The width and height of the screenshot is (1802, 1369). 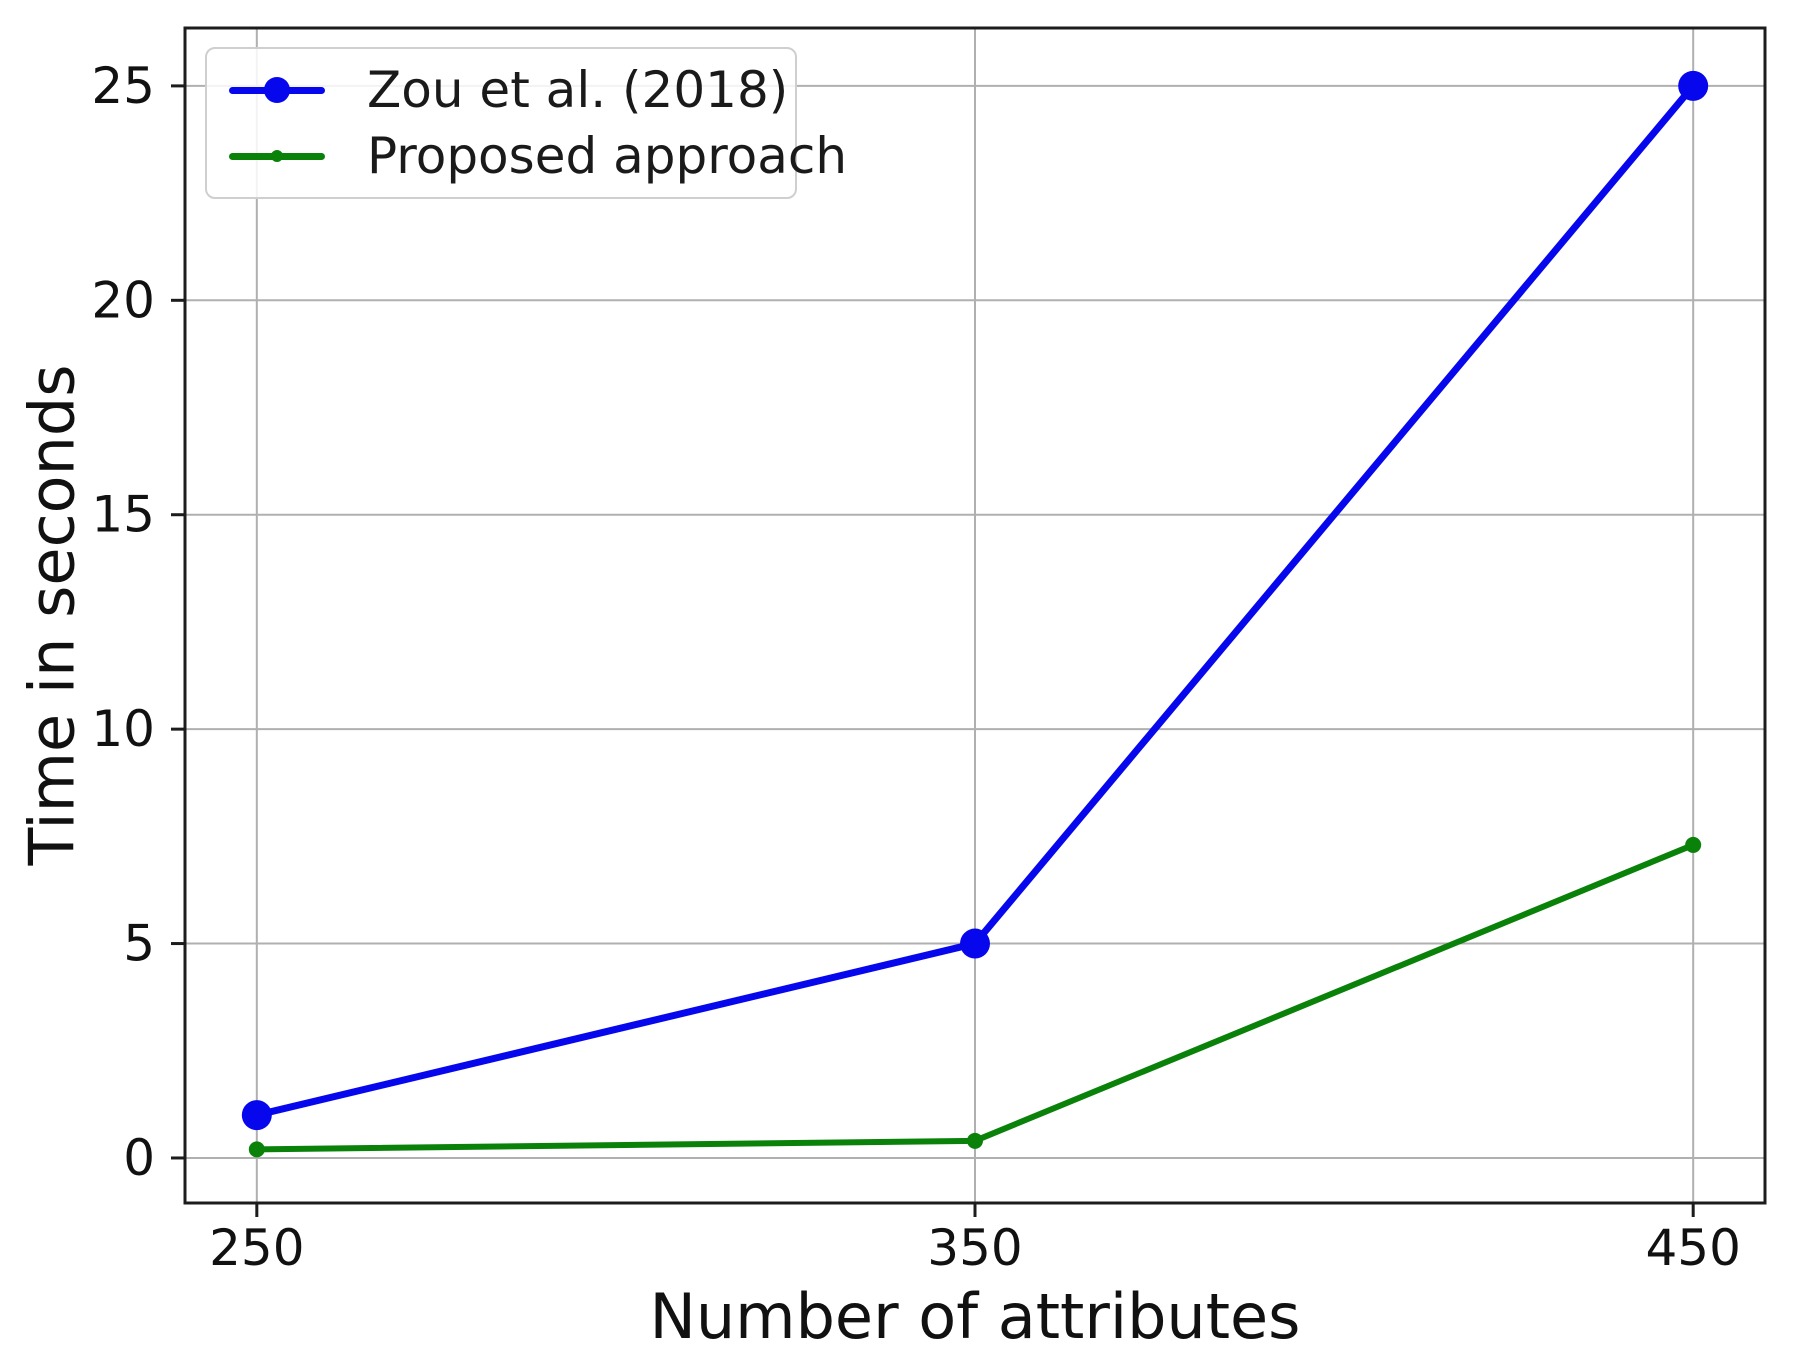 I want to click on legend-label: Proposed approach, so click(x=607, y=156).